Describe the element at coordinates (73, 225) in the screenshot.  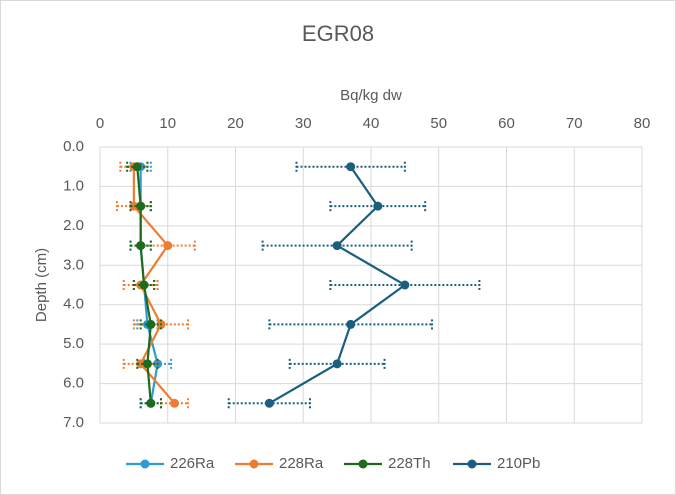
I see `y-tick-label: 2.0` at that location.